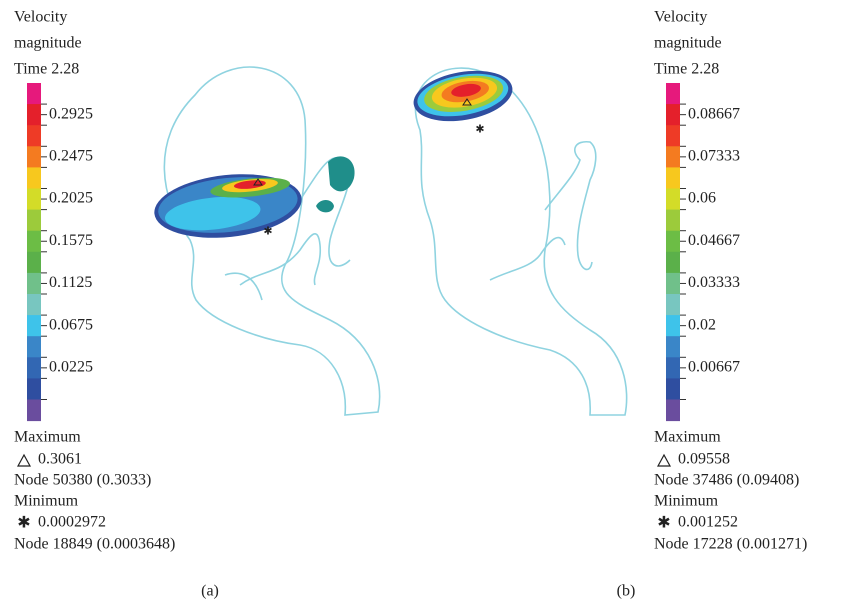  Describe the element at coordinates (714, 282) in the screenshot. I see `colorbar-label: 0.03333` at that location.